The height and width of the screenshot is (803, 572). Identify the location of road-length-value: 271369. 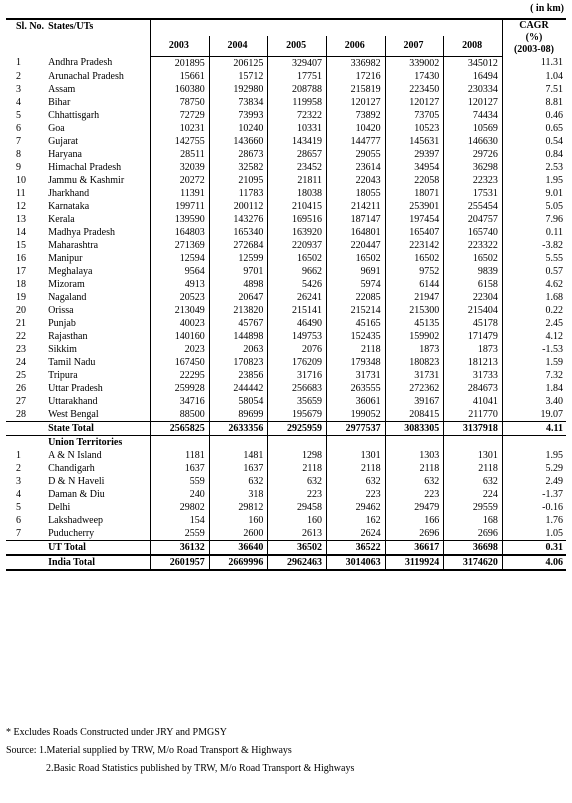
(180, 245).